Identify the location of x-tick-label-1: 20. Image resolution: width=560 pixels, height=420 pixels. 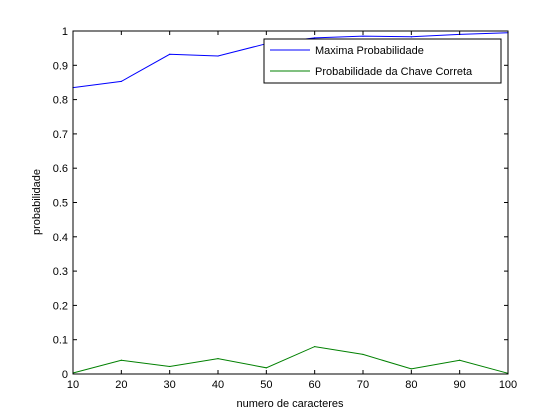
(121, 385).